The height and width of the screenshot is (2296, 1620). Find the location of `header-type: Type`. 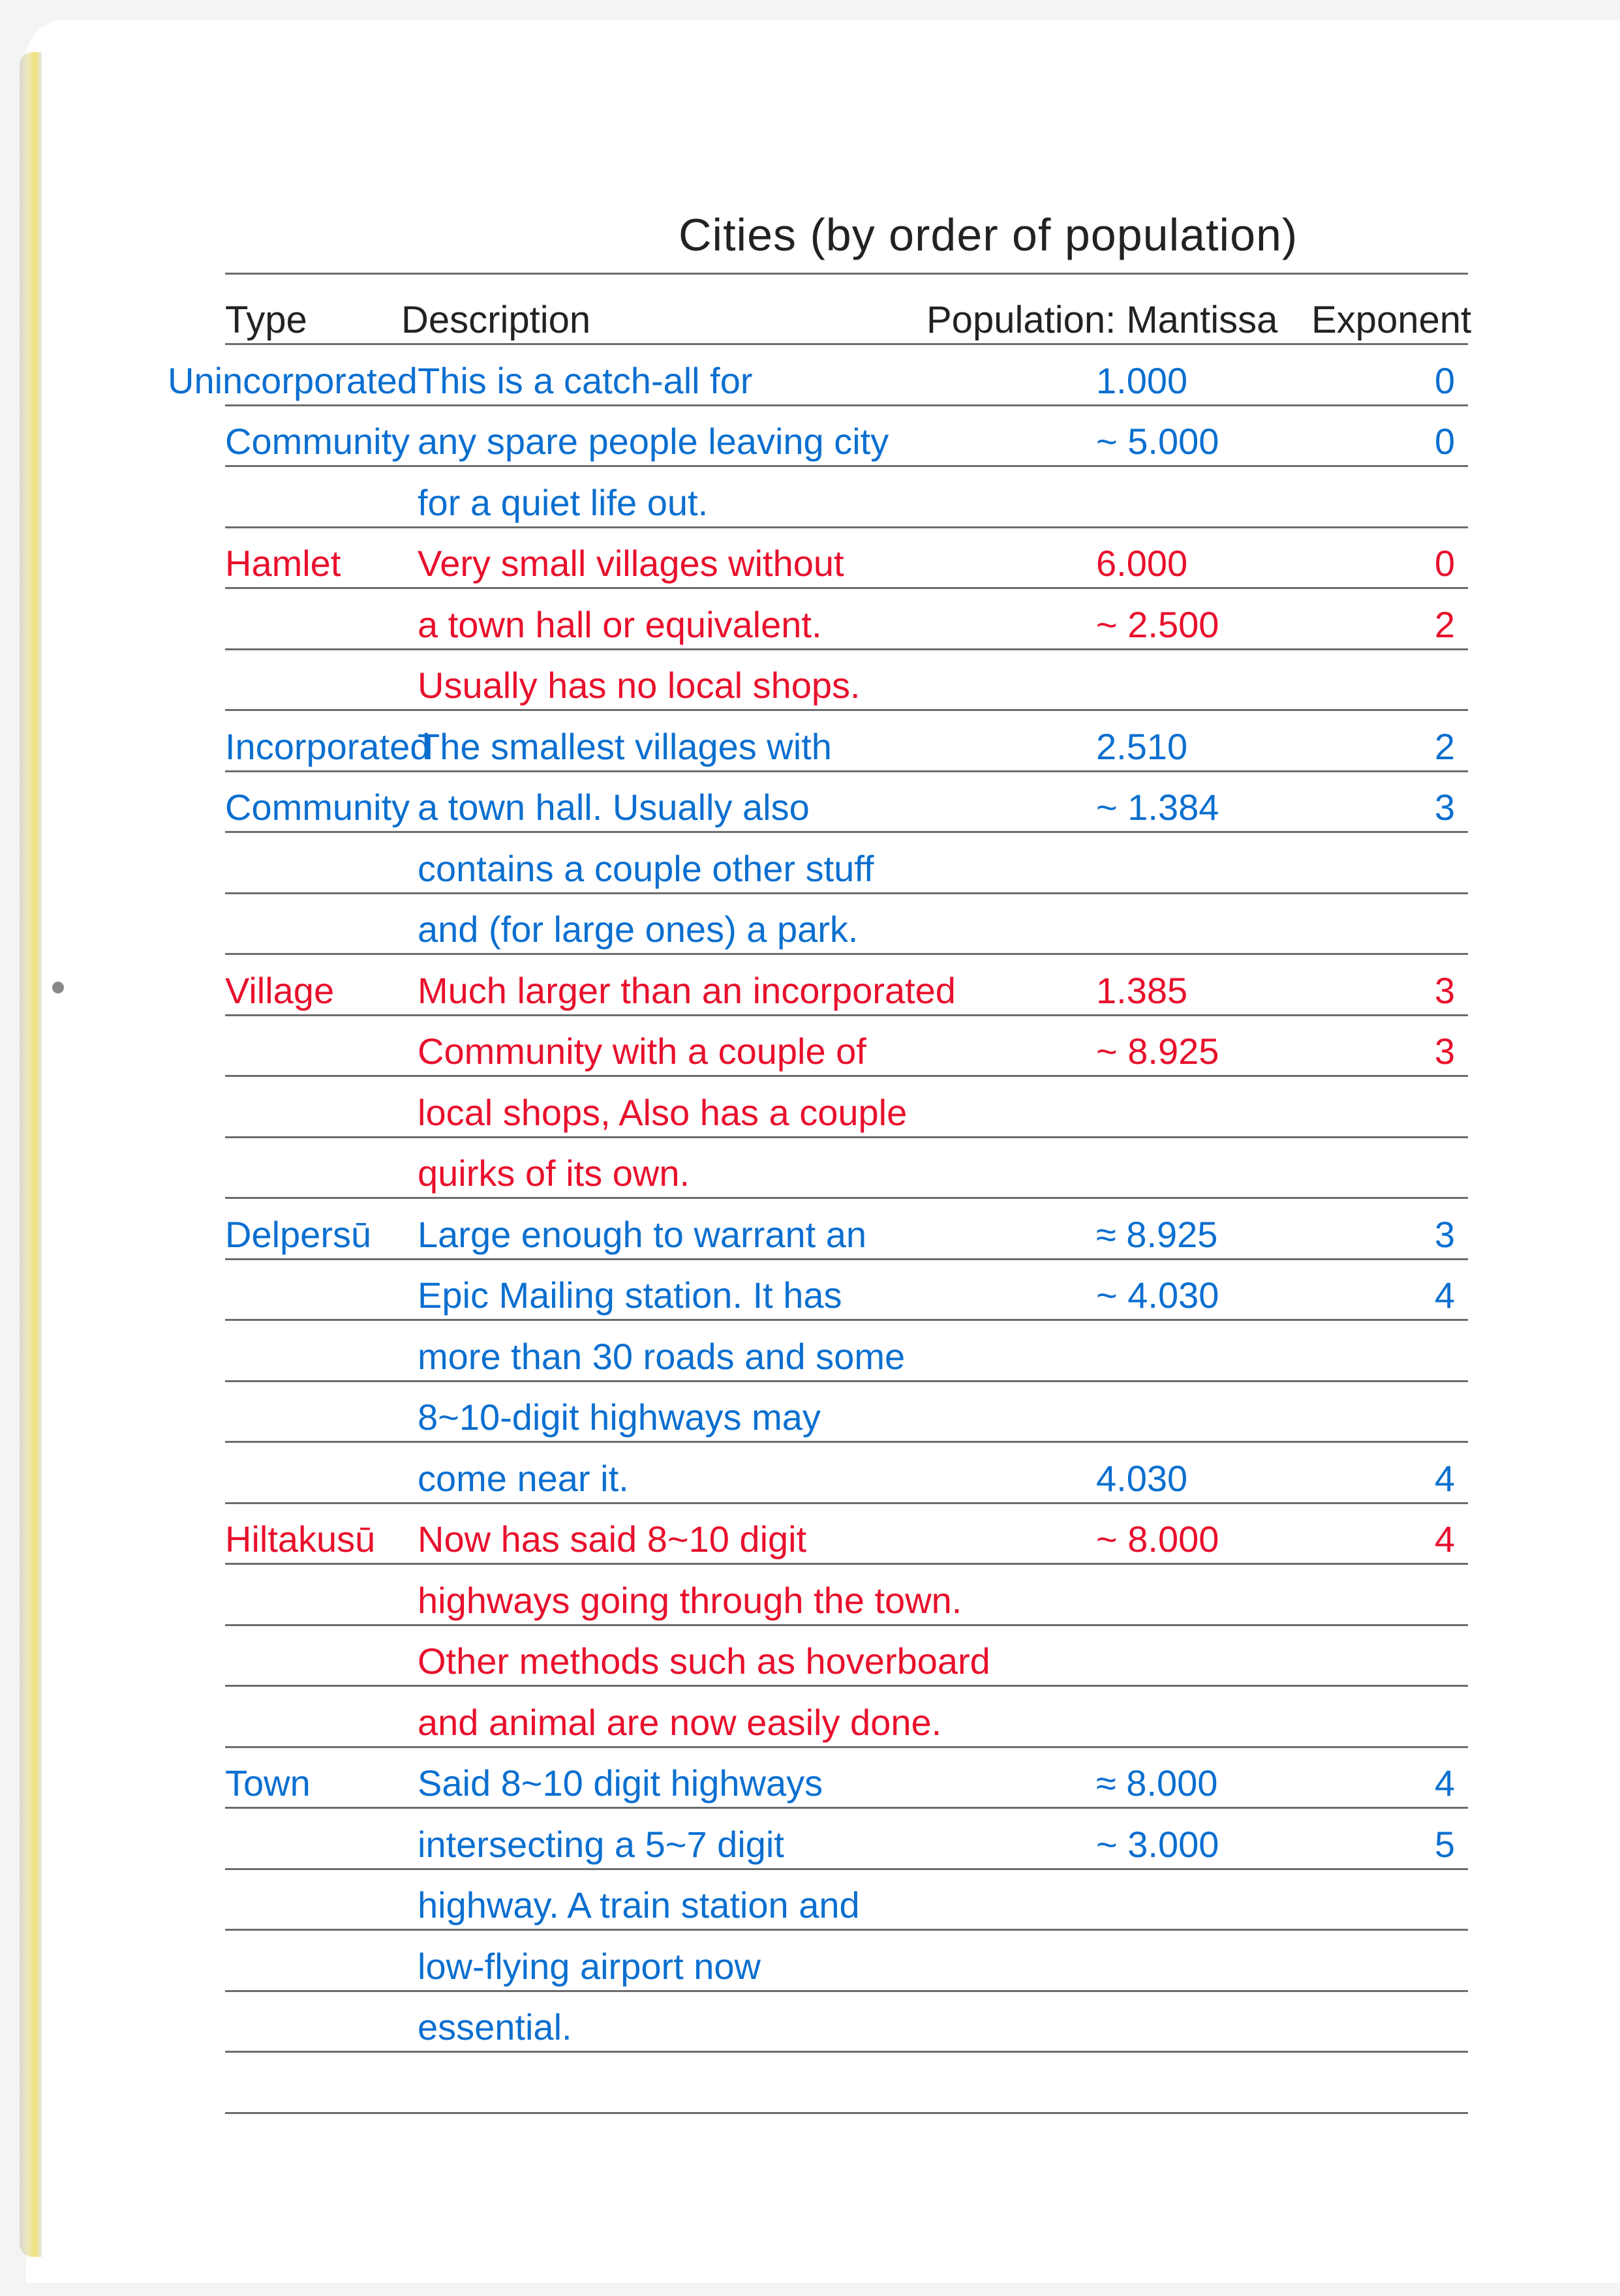

header-type: Type is located at coordinates (266, 320).